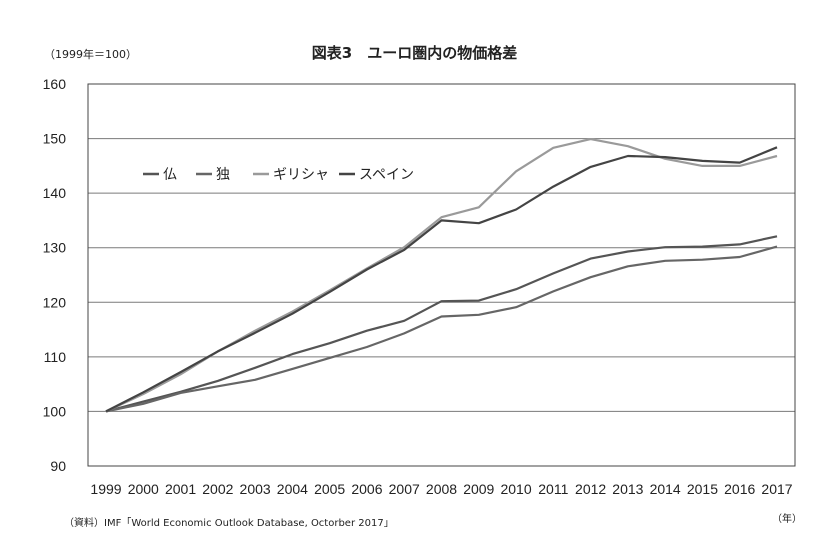 The width and height of the screenshot is (829, 552). I want to click on x-tick-label: 2000, so click(143, 489).